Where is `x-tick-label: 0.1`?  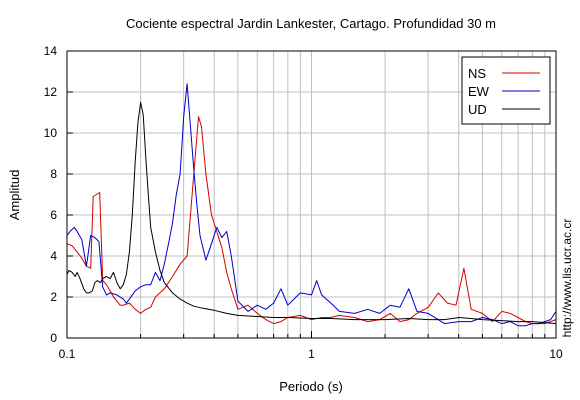
x-tick-label: 0.1 is located at coordinates (67, 354).